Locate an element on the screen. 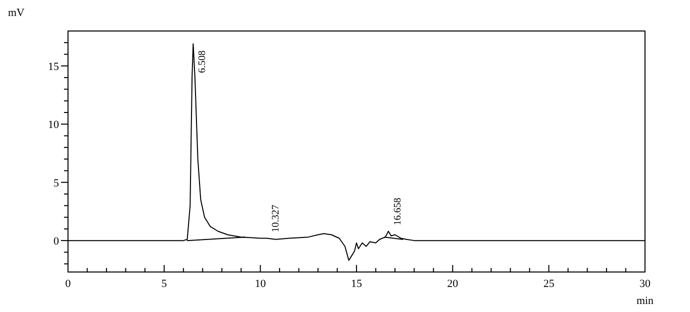 The height and width of the screenshot is (312, 690). x-tick-label: 30 is located at coordinates (645, 284).